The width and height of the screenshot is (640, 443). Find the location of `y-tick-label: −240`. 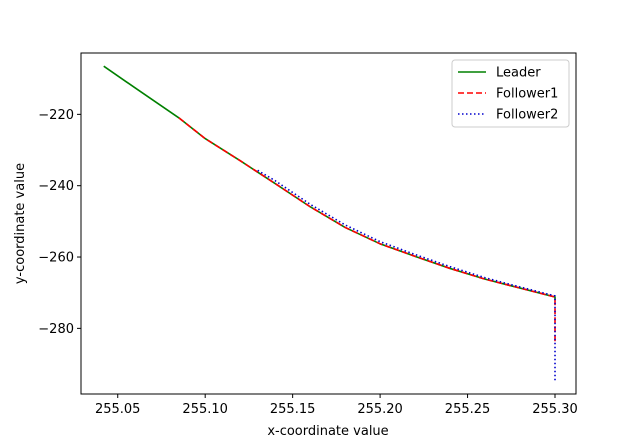

y-tick-label: −240 is located at coordinates (56, 186).